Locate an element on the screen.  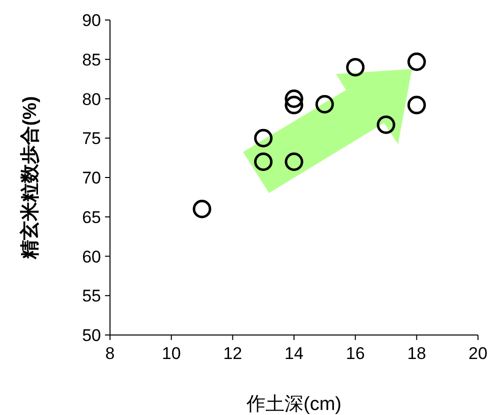
y-tick-label: 85 is located at coordinates (91, 60).